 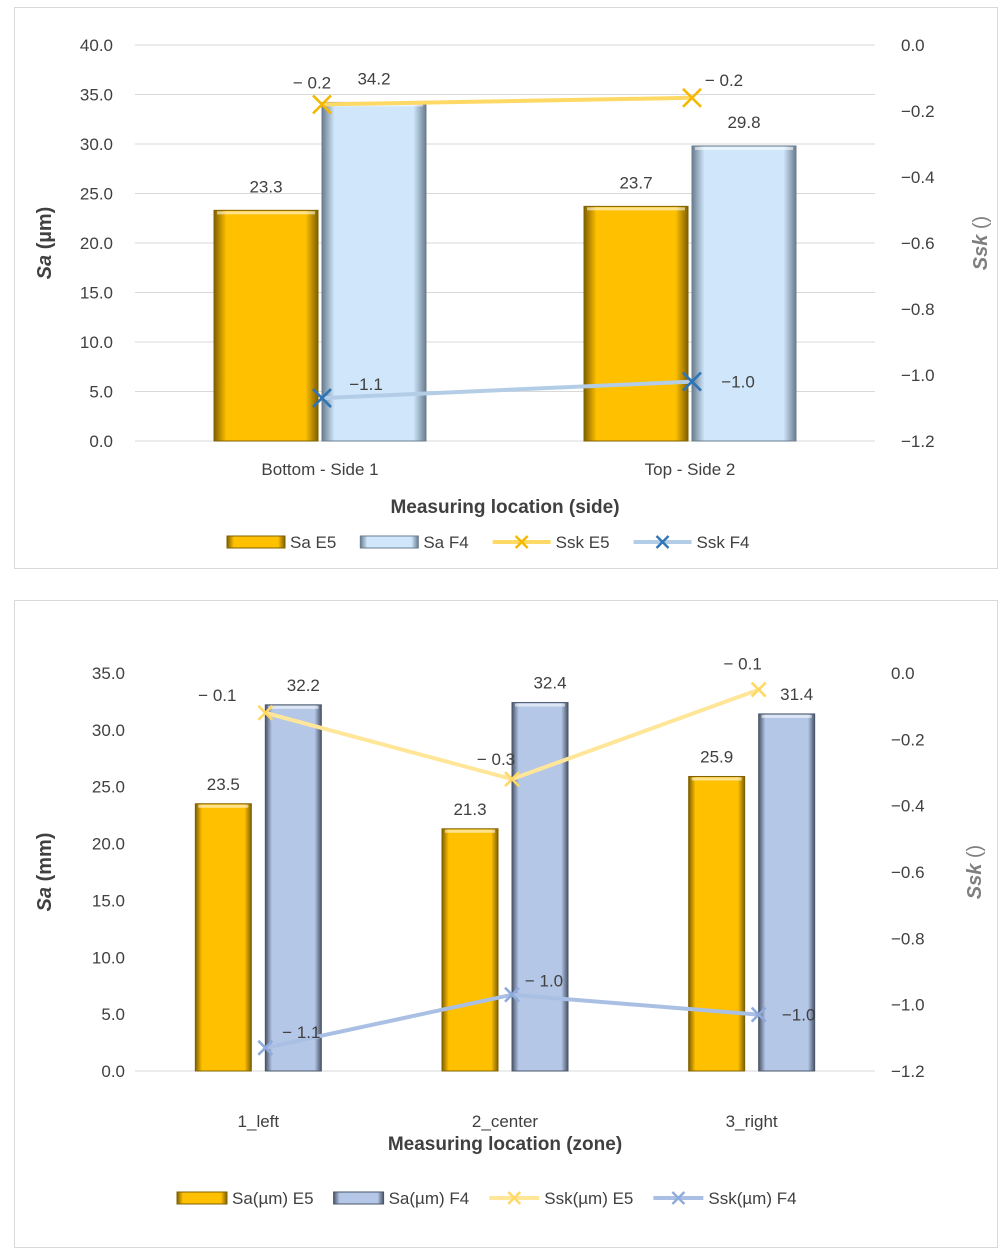 I want to click on legend-entry: Ssk(µm) E5, so click(x=561, y=1198).